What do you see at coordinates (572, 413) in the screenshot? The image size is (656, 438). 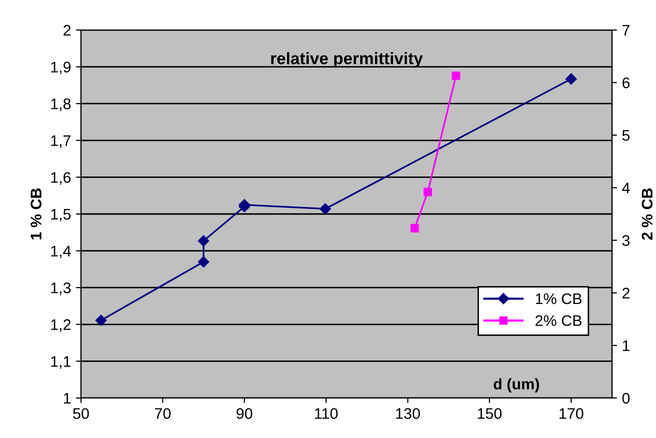 I see `x-tick-label: 170` at bounding box center [572, 413].